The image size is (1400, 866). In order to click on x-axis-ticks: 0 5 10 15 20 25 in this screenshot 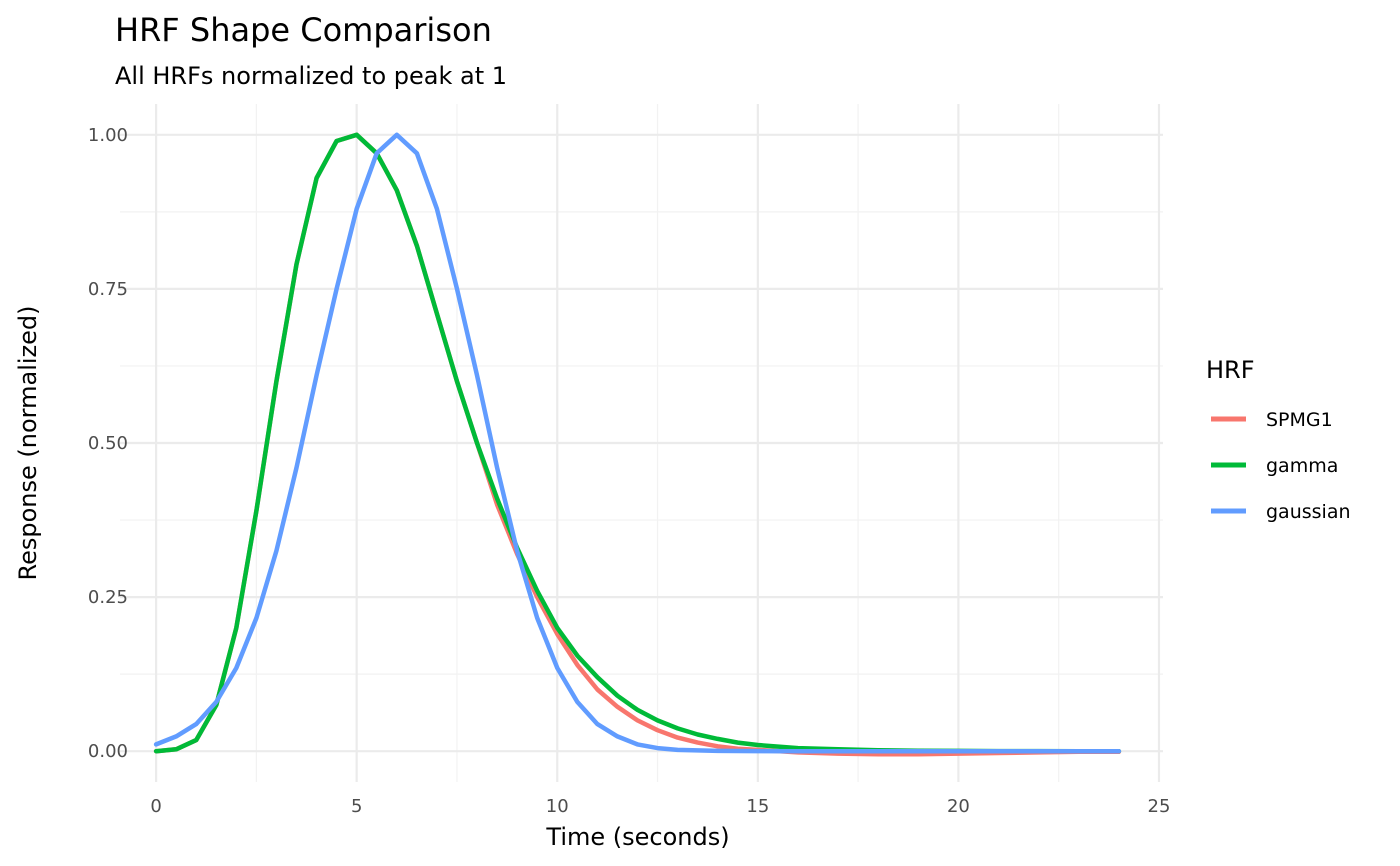, I will do `click(660, 806)`.